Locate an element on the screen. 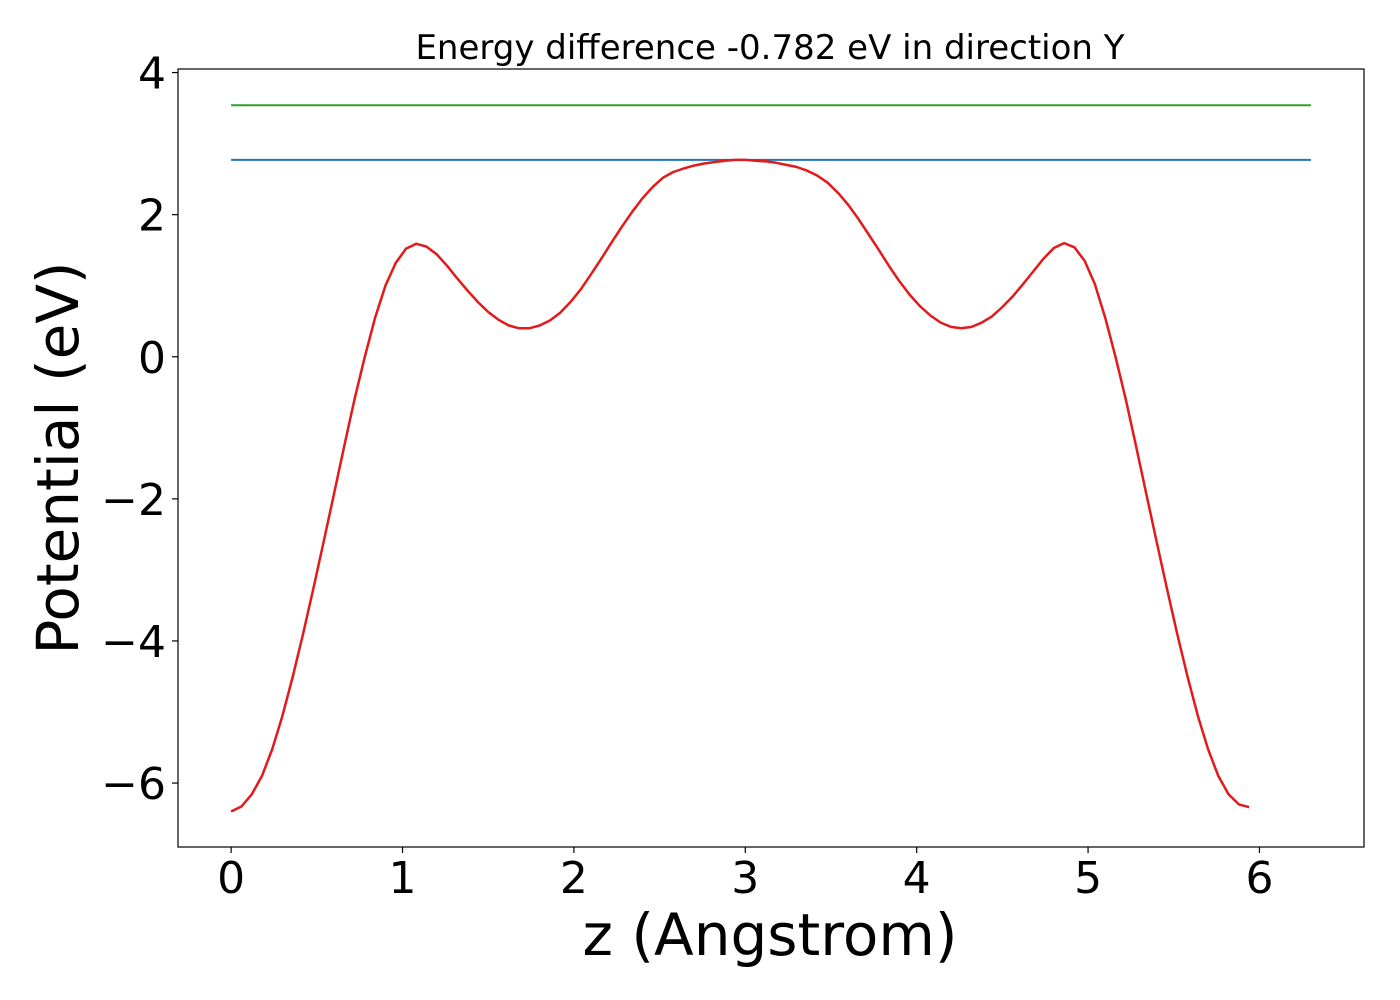  y-axis: −6 −4 −2 0 2 4 is located at coordinates (139, 429).